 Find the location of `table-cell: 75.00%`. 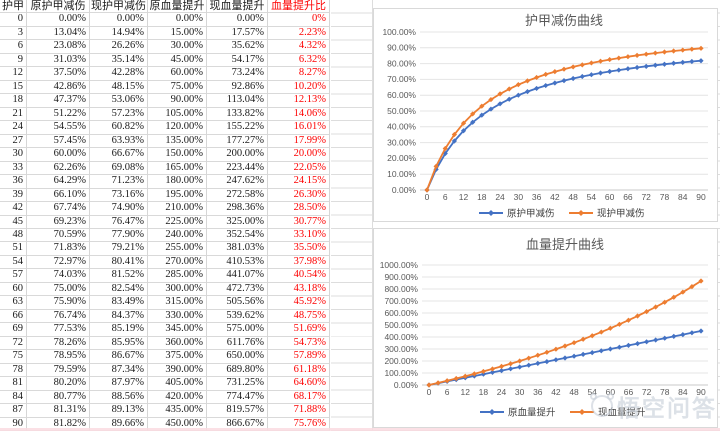

table-cell: 75.00% is located at coordinates (58, 289).